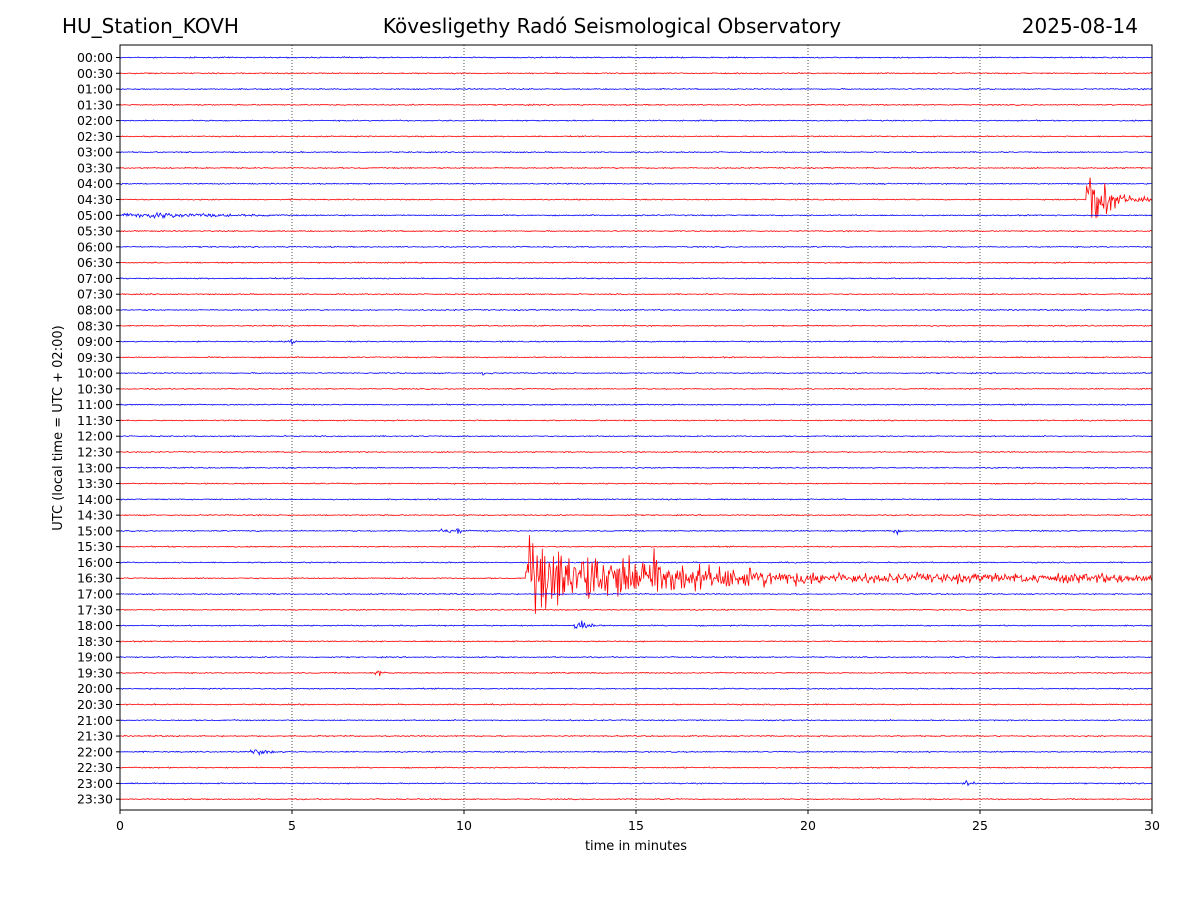 The image size is (1200, 900). What do you see at coordinates (95, 73) in the screenshot?
I see `y-tick-label: 00:30` at bounding box center [95, 73].